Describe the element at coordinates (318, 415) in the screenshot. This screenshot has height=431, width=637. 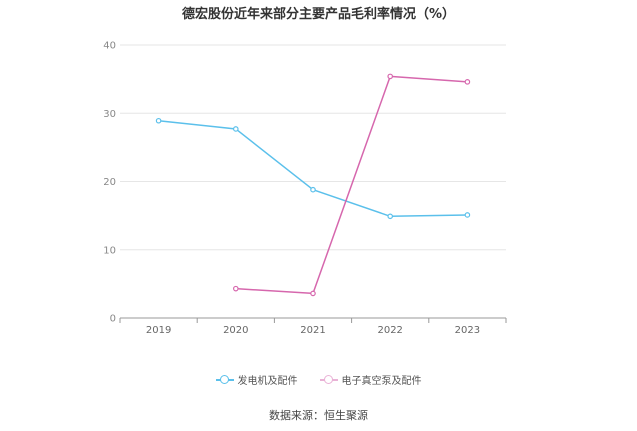
I see `source-note: 数据来源：恒生聚源` at that location.